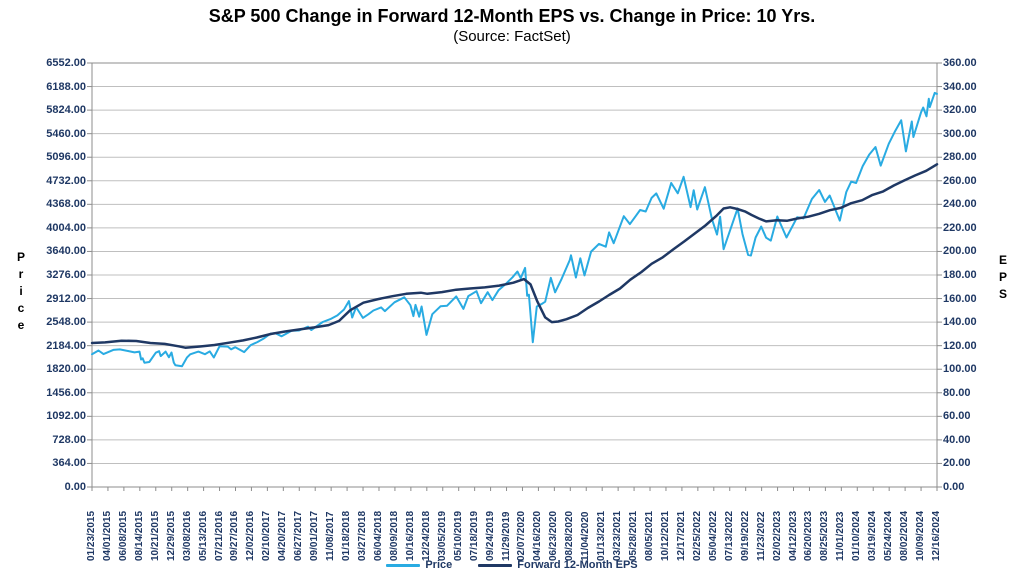 The image size is (1024, 583). What do you see at coordinates (777, 535) in the screenshot?
I see `x-tick-label: 02/02/2023` at bounding box center [777, 535].